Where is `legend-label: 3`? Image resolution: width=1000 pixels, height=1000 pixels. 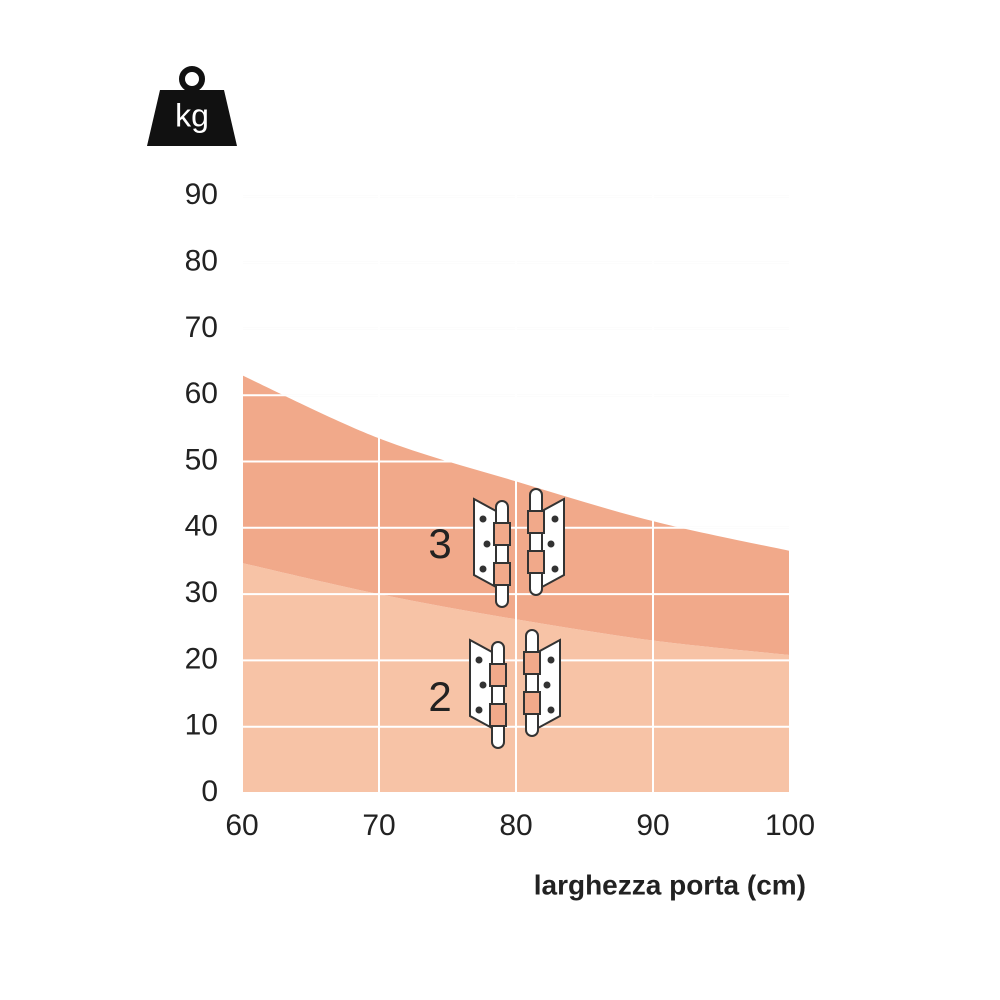 legend-label: 3 is located at coordinates (439, 543).